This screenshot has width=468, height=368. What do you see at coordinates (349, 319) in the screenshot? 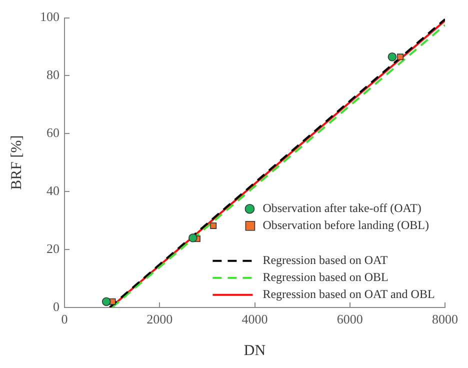
I see `x-tick-label: 6000` at bounding box center [349, 319].